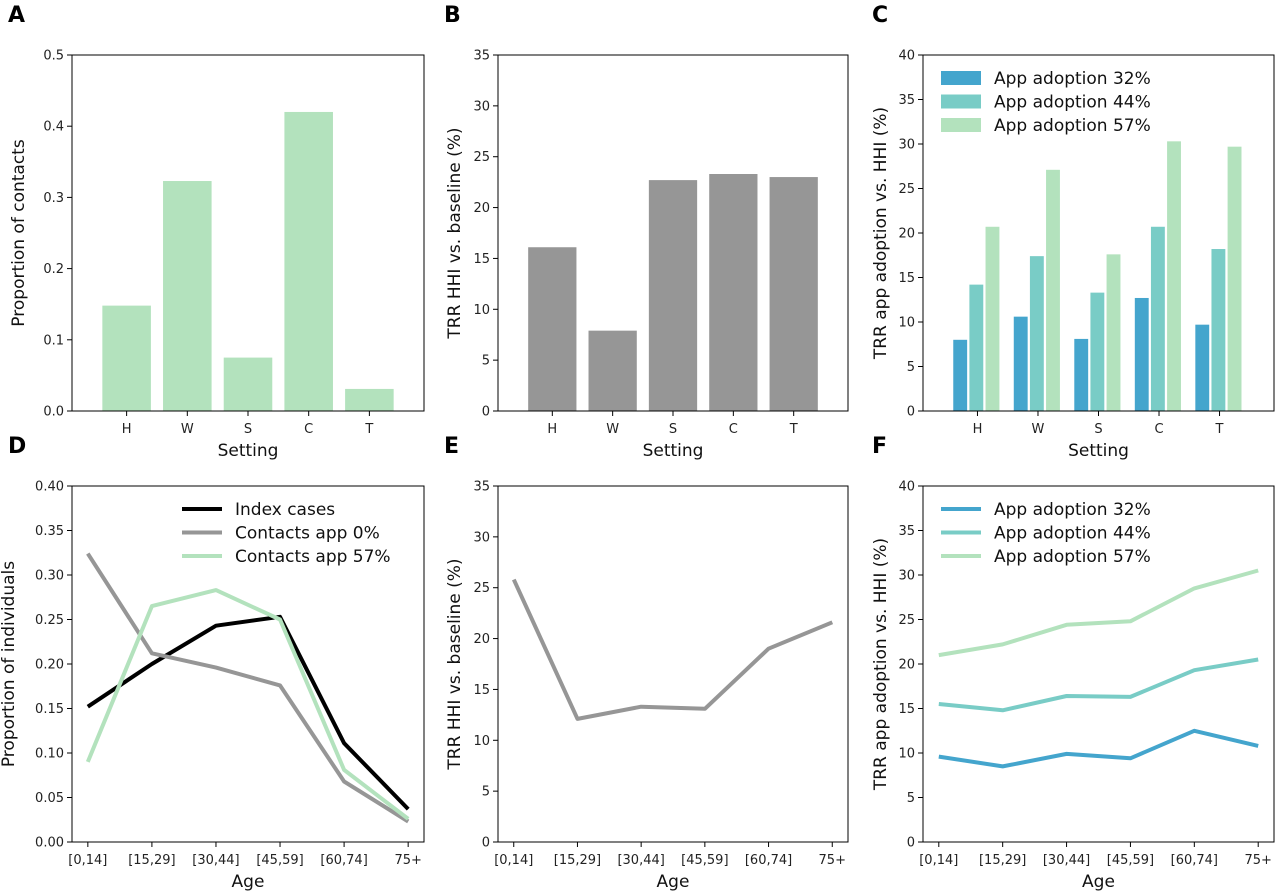 This screenshot has height=893, width=1280. Describe the element at coordinates (1098, 882) in the screenshot. I see `x-axis-label-f: Age` at that location.